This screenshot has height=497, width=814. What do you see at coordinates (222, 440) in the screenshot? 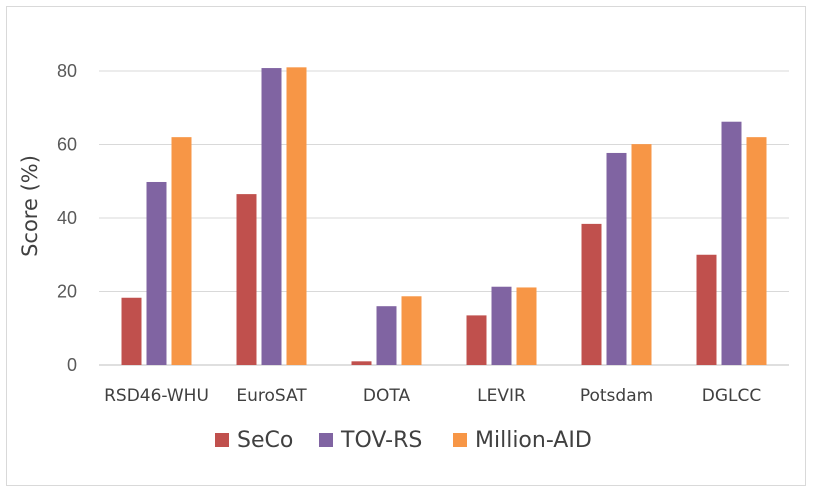
I see `legend-swatch-seco` at bounding box center [222, 440].